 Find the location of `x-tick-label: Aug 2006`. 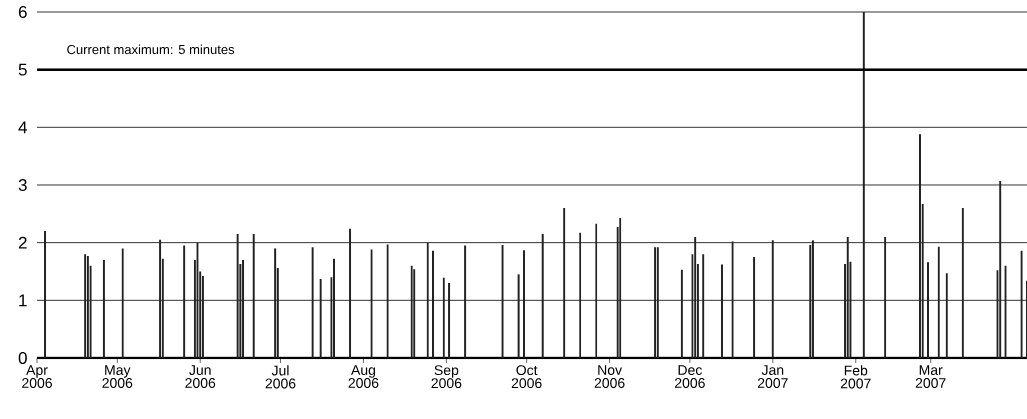

x-tick-label: Aug 2006 is located at coordinates (363, 376).